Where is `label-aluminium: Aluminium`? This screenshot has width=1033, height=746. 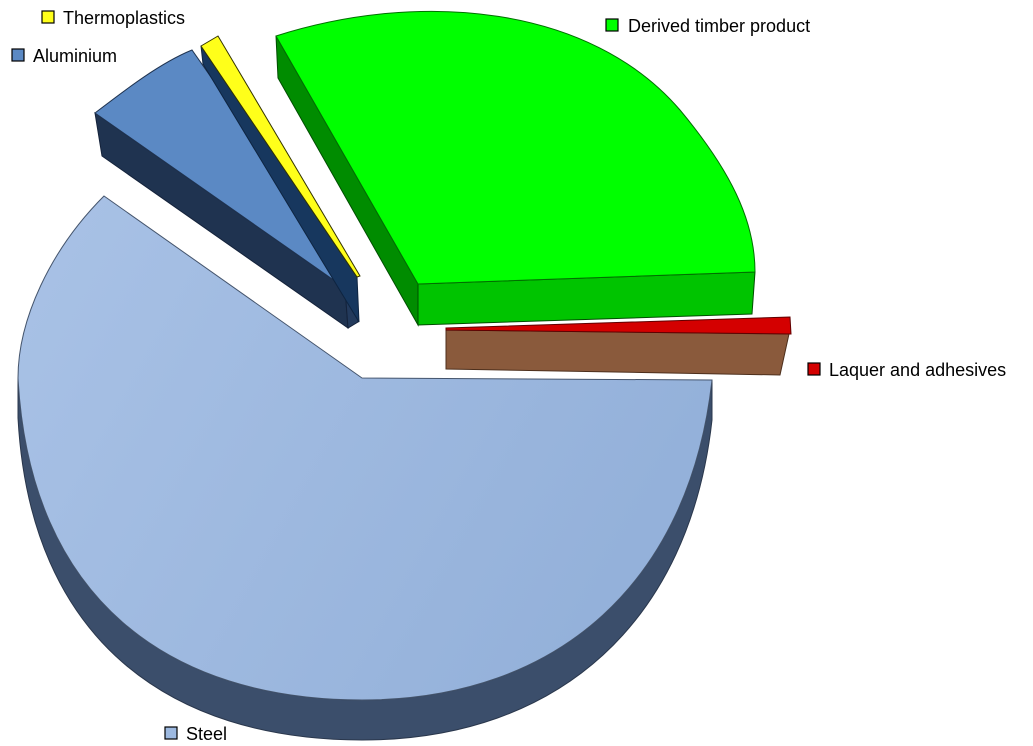 label-aluminium: Aluminium is located at coordinates (64, 56).